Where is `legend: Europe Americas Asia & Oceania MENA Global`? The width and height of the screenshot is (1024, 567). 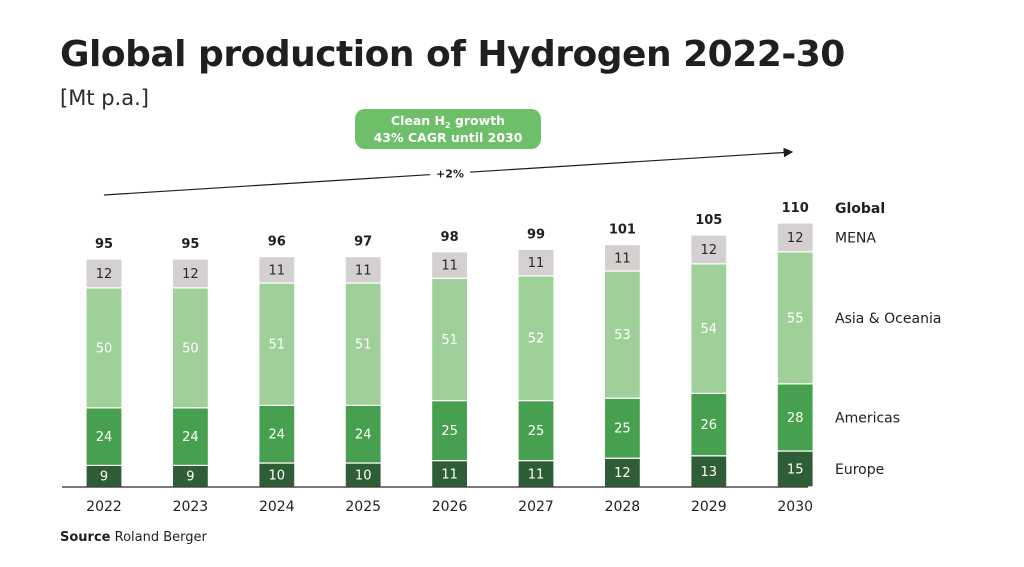 legend: Europe Americas Asia & Oceania MENA Global is located at coordinates (888, 339).